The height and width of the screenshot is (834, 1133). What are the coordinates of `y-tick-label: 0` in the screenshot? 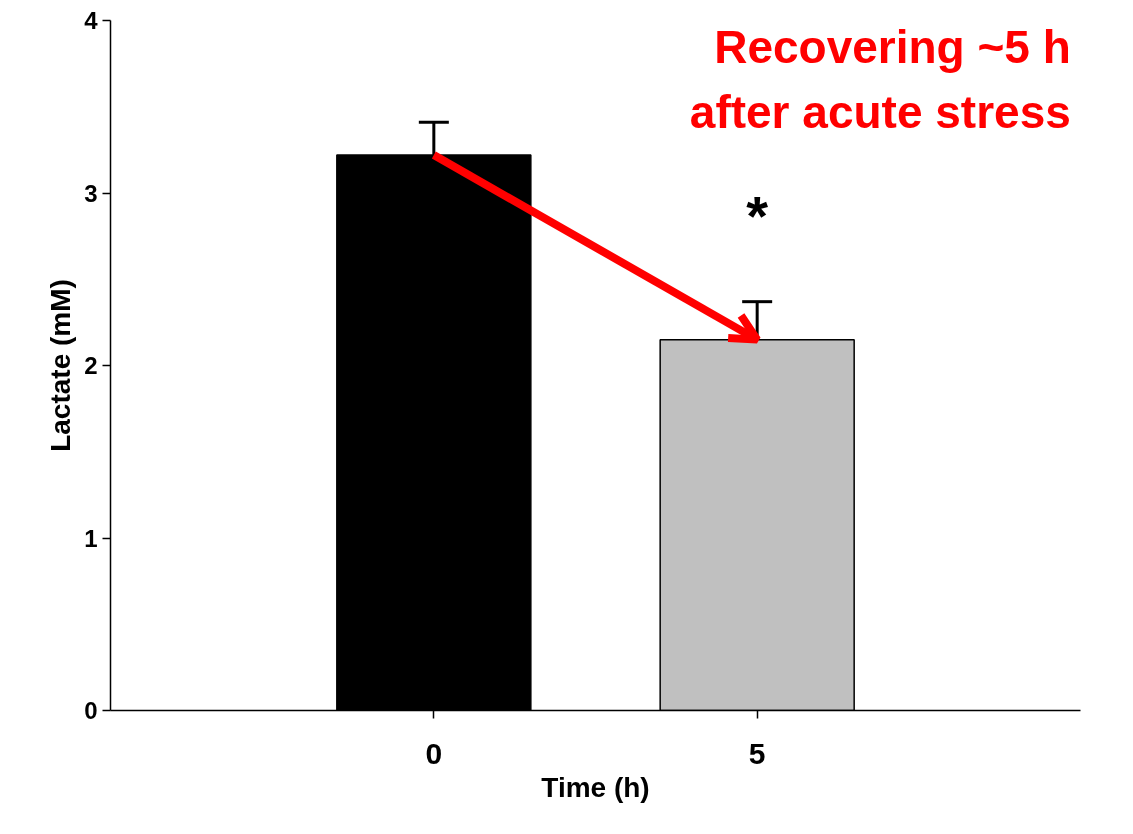 It's located at (91, 710).